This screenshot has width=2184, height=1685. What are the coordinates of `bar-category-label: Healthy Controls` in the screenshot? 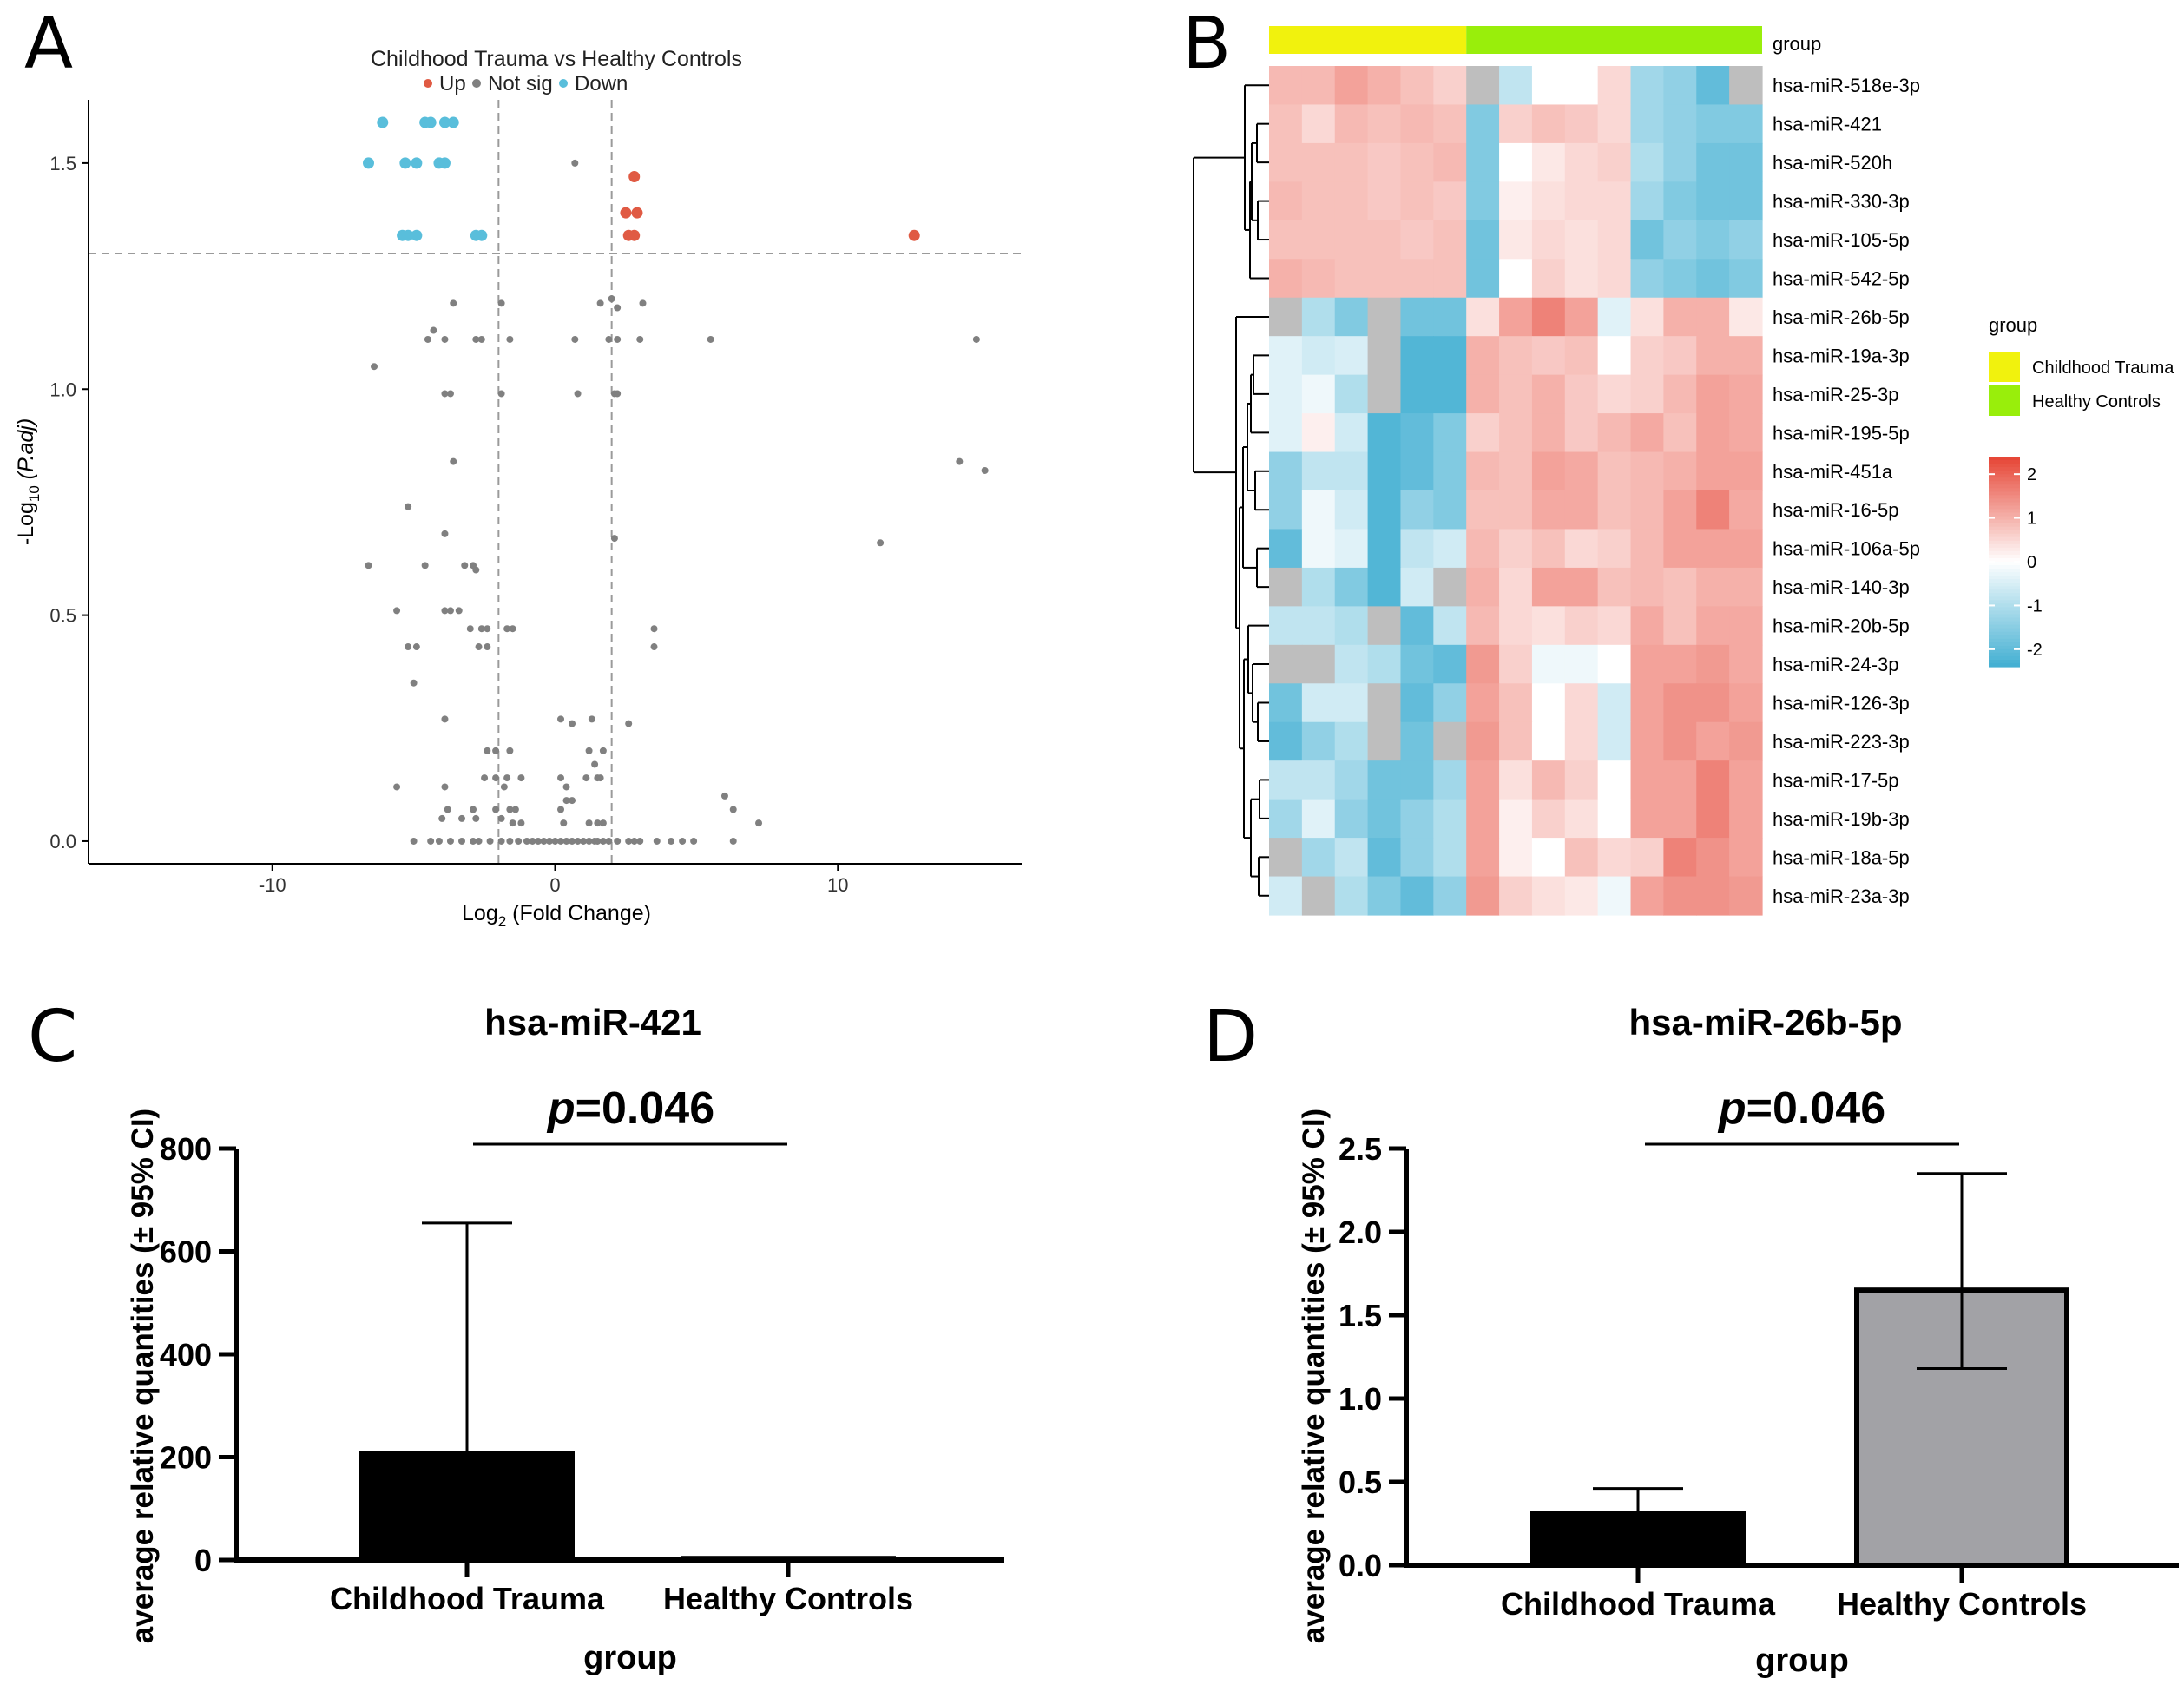 It's located at (788, 1598).